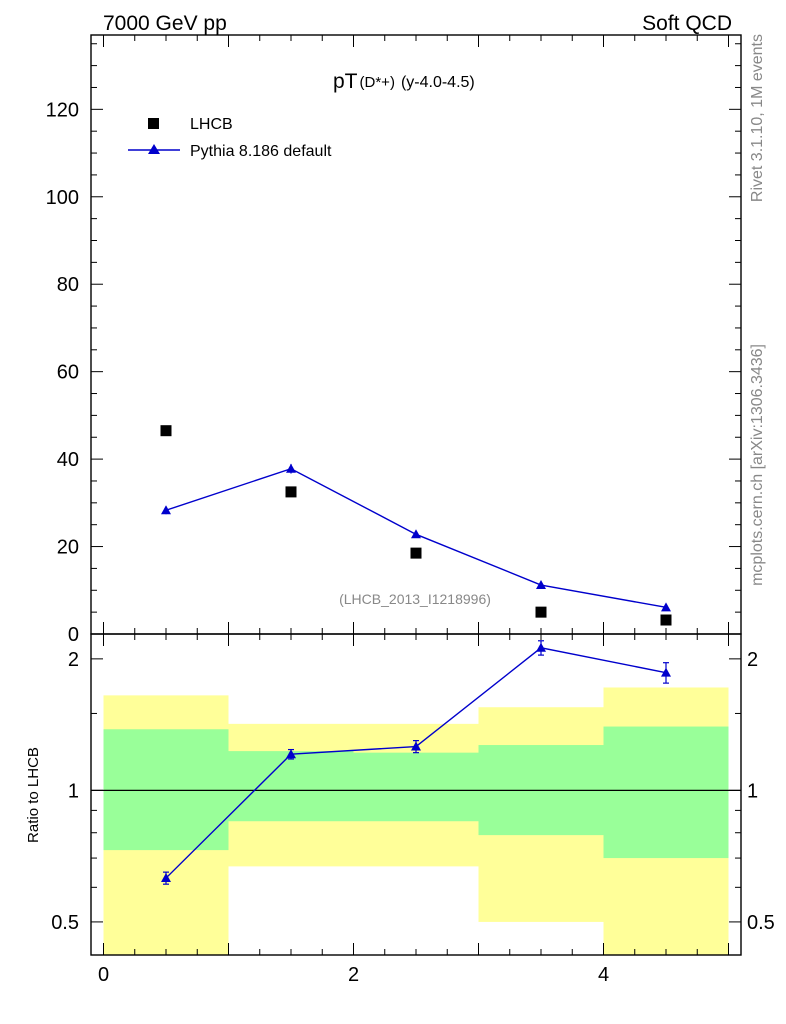 The image size is (786, 1024). Describe the element at coordinates (153, 123) in the screenshot. I see `legend-data-marker` at that location.